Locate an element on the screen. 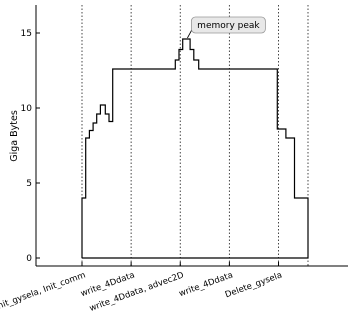 This screenshot has height=330, width=351. peak-annotation: memory peak is located at coordinates (226, 27).